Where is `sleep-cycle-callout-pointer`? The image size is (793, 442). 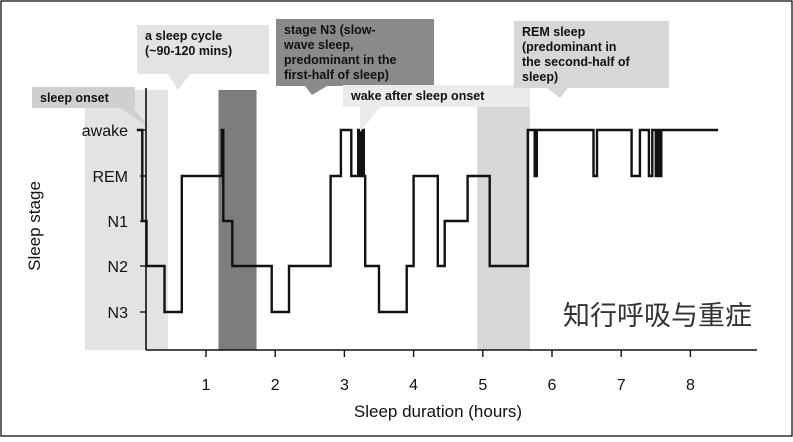
sleep-cycle-callout-pointer is located at coordinates (179, 82).